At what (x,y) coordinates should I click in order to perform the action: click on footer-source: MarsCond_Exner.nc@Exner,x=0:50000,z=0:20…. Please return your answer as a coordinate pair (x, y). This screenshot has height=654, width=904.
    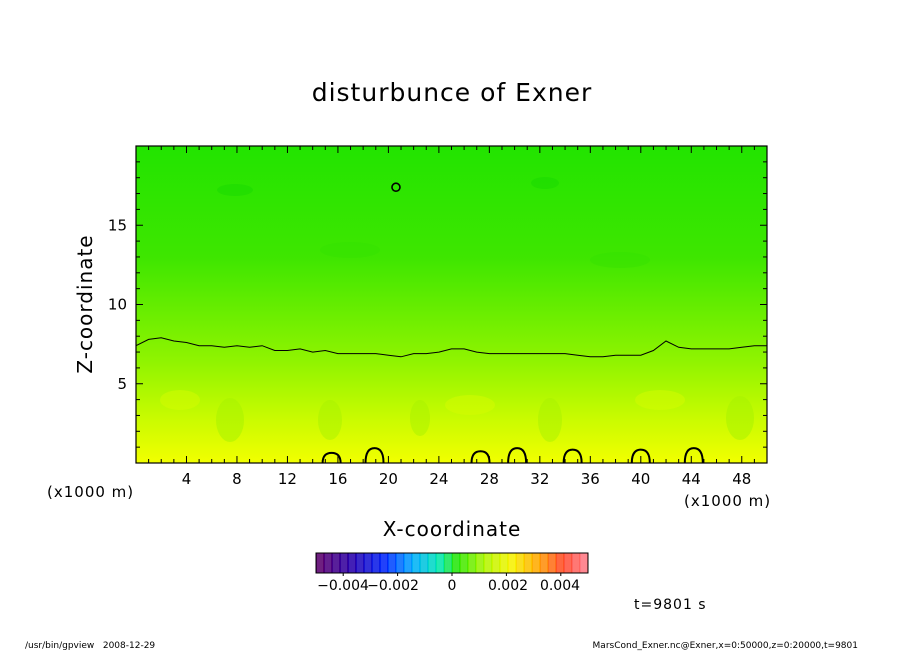
    Looking at the image, I should click on (725, 646).